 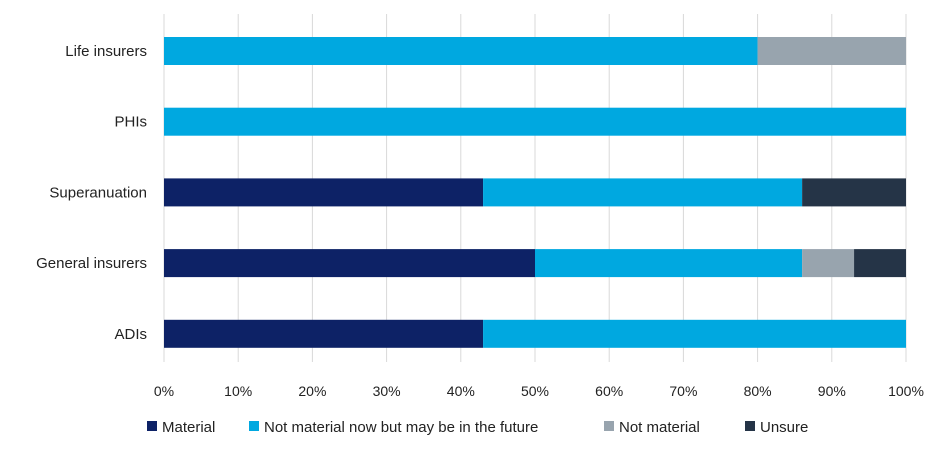 What do you see at coordinates (659, 427) in the screenshot?
I see `legend-label: Not material` at bounding box center [659, 427].